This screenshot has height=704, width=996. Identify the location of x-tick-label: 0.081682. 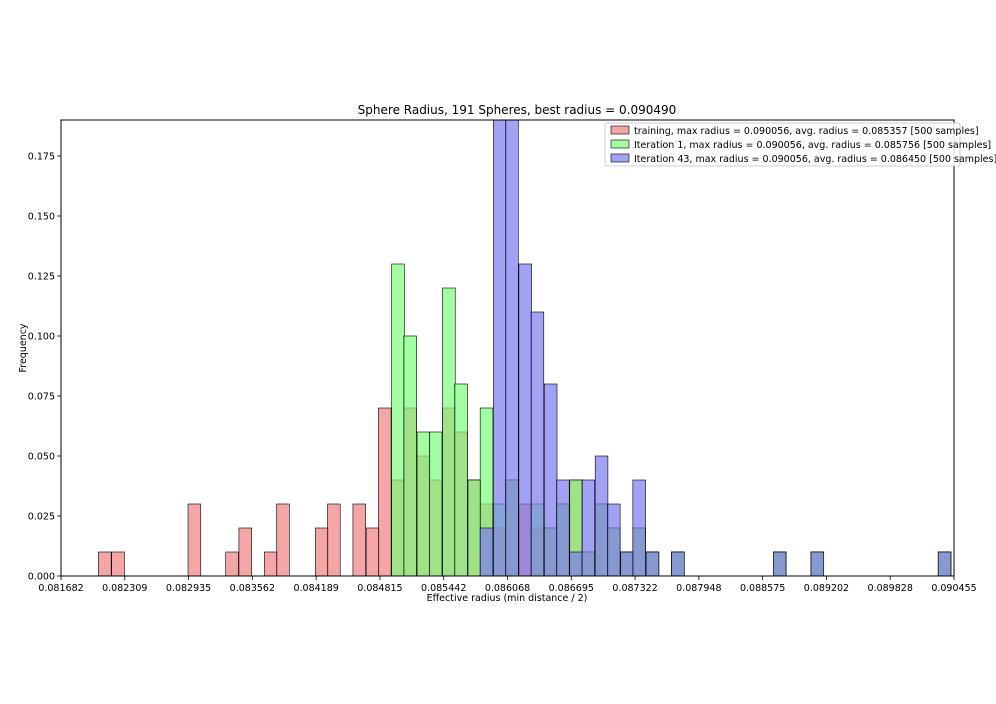
(60, 588).